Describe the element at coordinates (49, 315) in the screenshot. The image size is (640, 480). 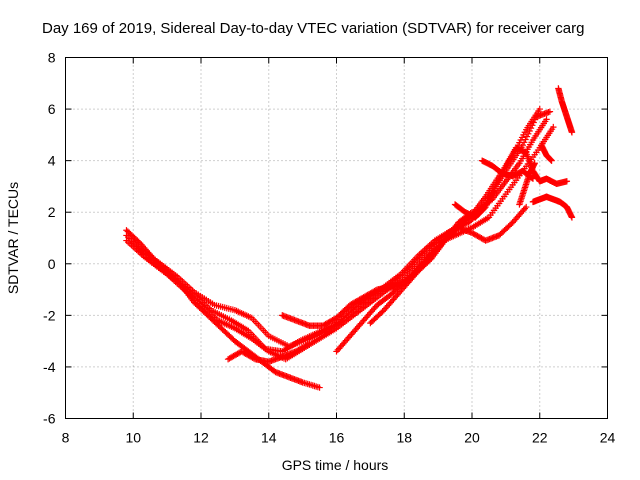
I see `y-tick-label: -2` at that location.